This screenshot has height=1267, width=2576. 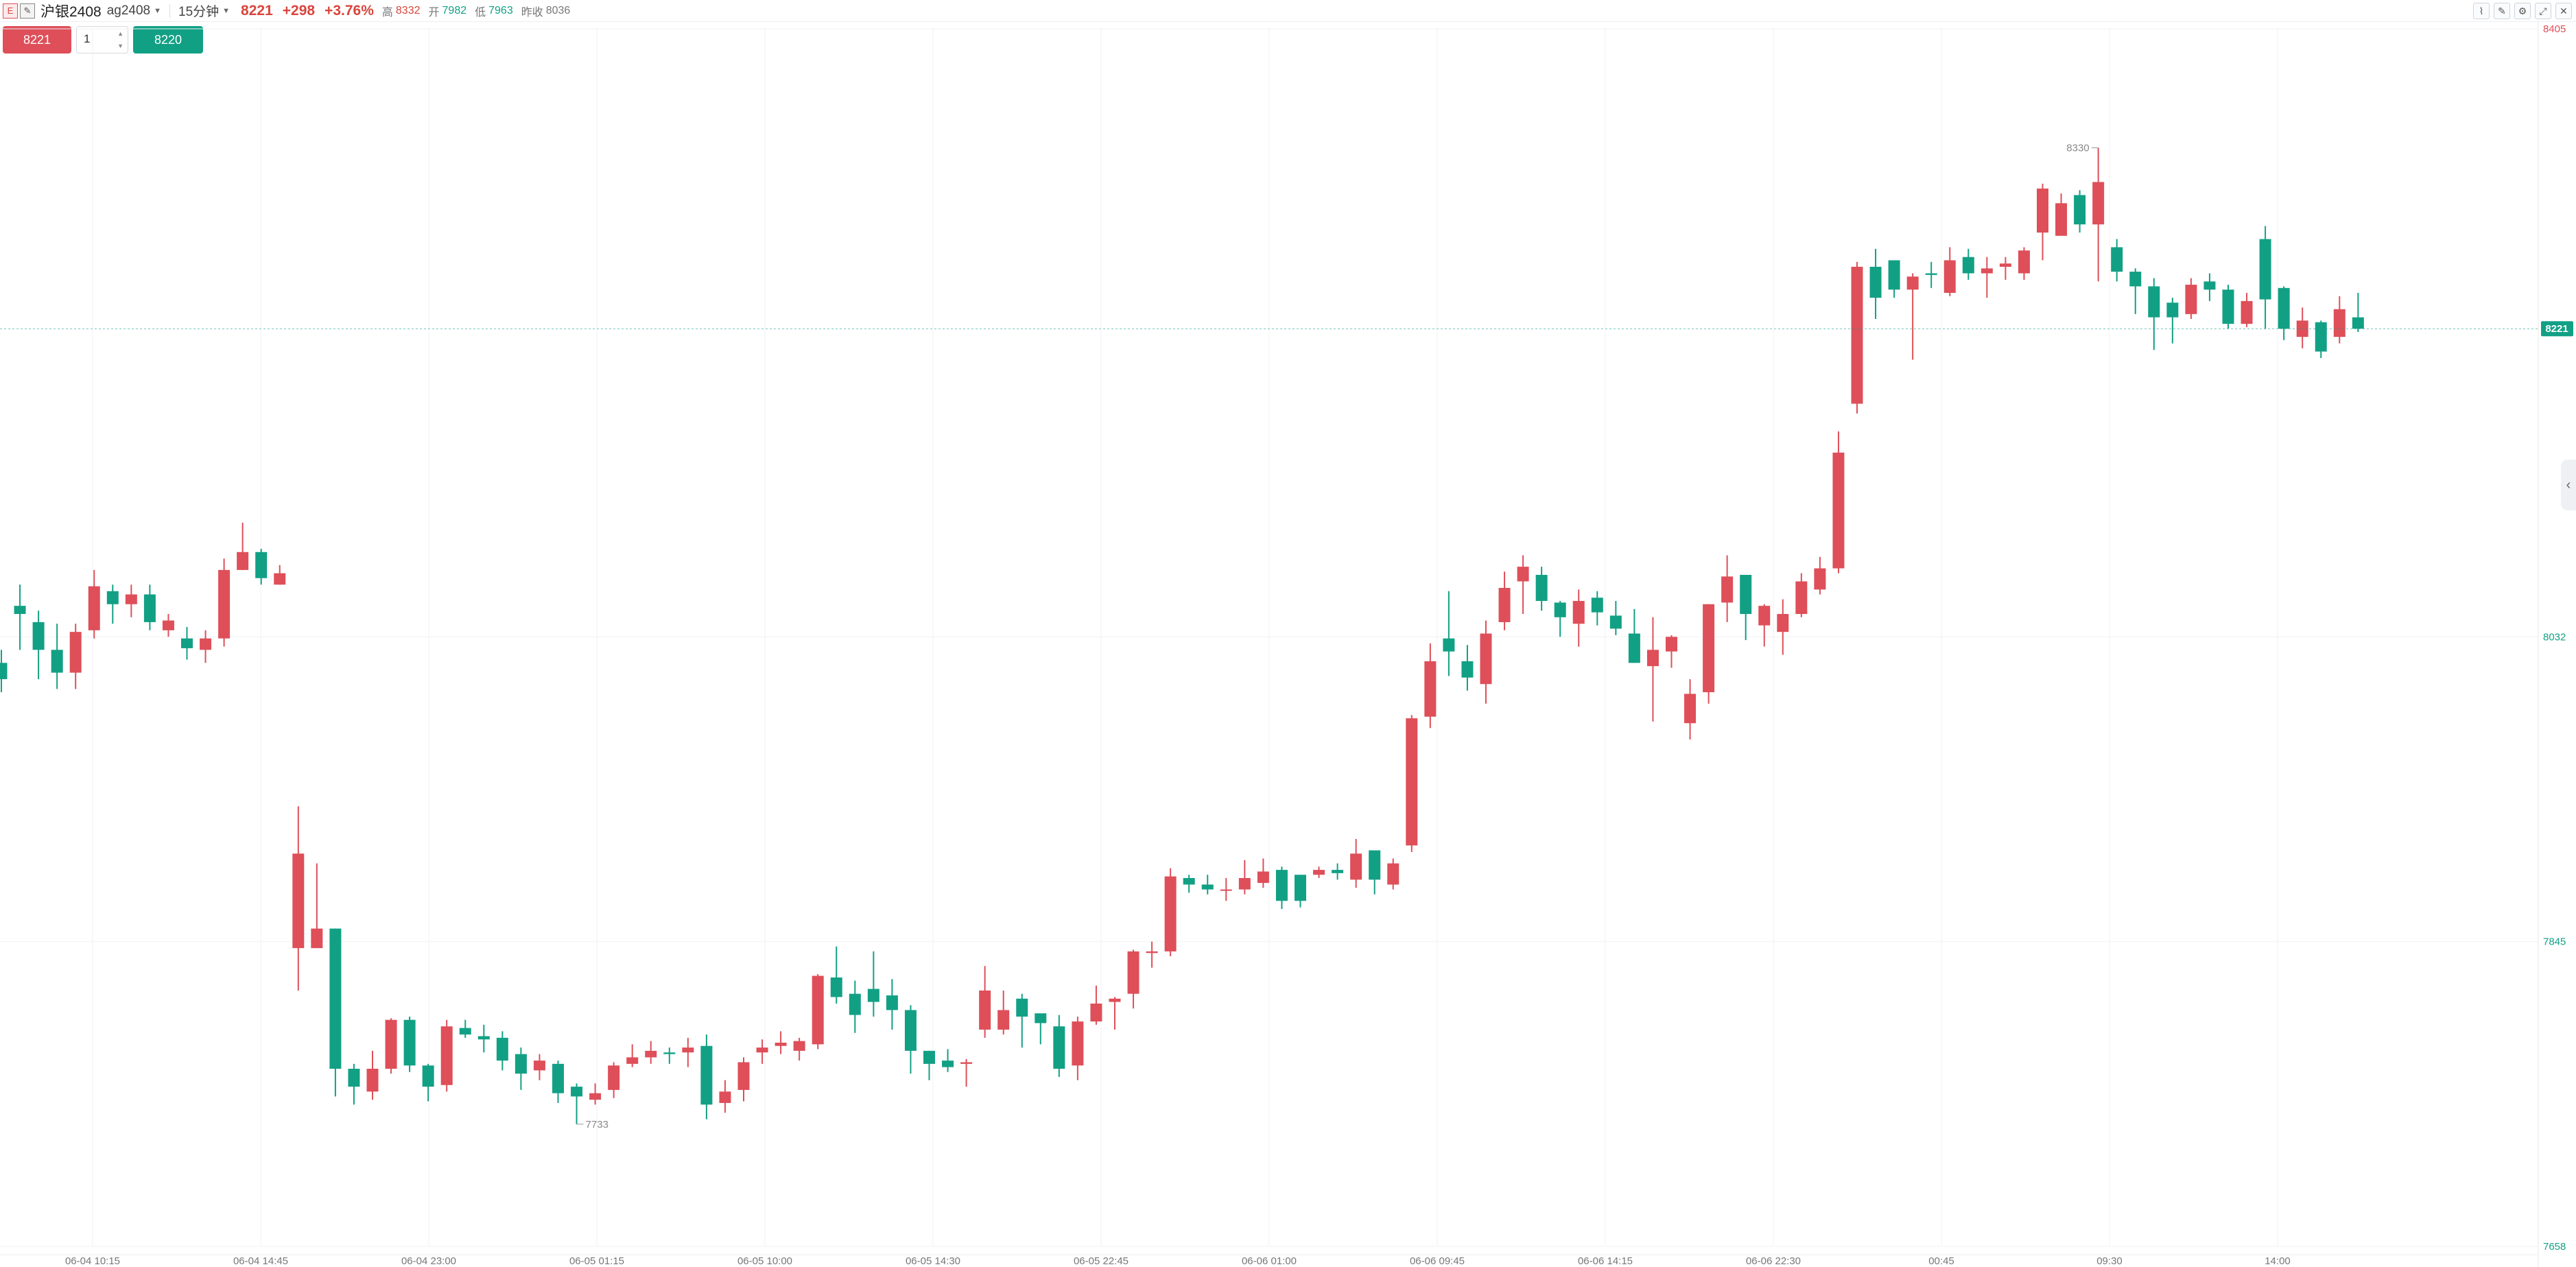 I want to click on high-annotation: 8330, so click(x=2077, y=148).